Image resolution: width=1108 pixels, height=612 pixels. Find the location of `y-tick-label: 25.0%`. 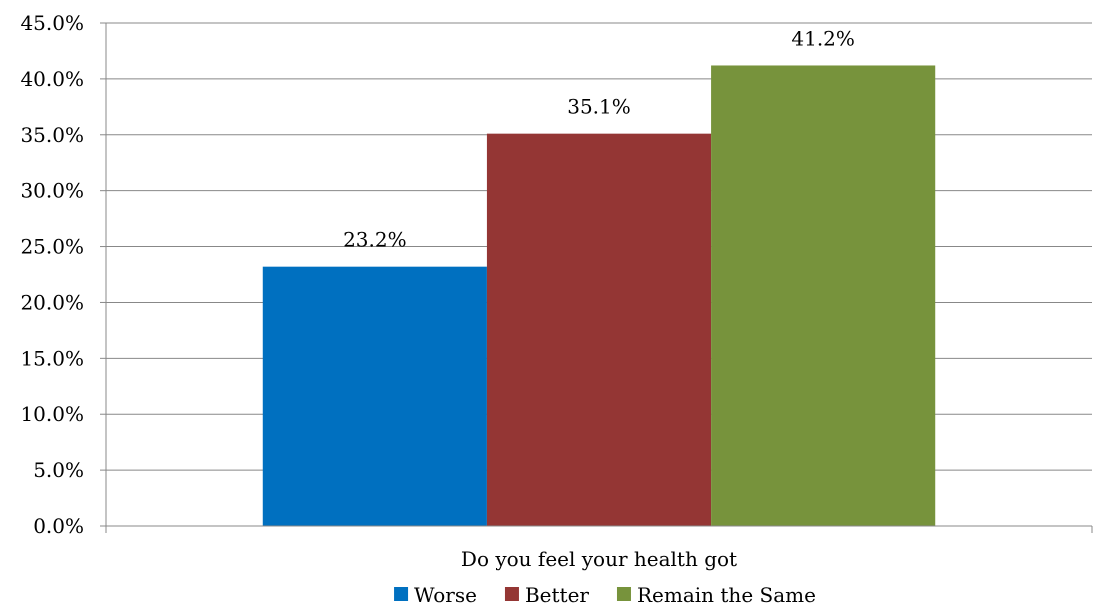

y-tick-label: 25.0% is located at coordinates (52, 247).